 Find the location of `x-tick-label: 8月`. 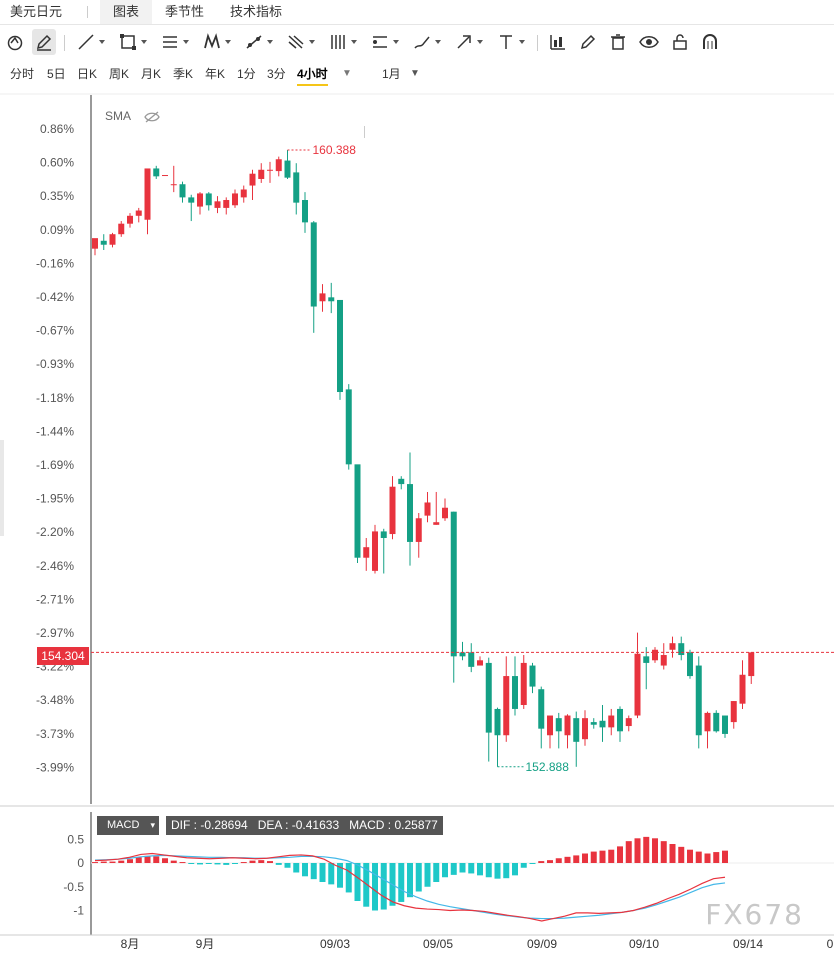

x-tick-label: 8月 is located at coordinates (130, 944).